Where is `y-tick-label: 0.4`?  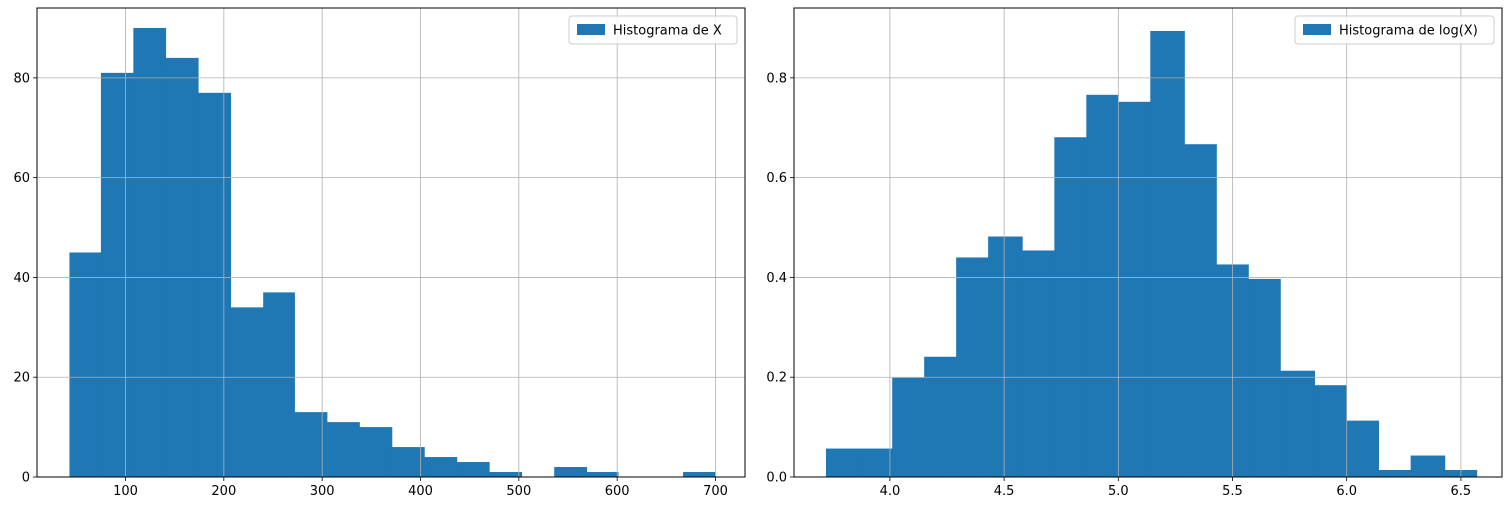
y-tick-label: 0.4 is located at coordinates (776, 278).